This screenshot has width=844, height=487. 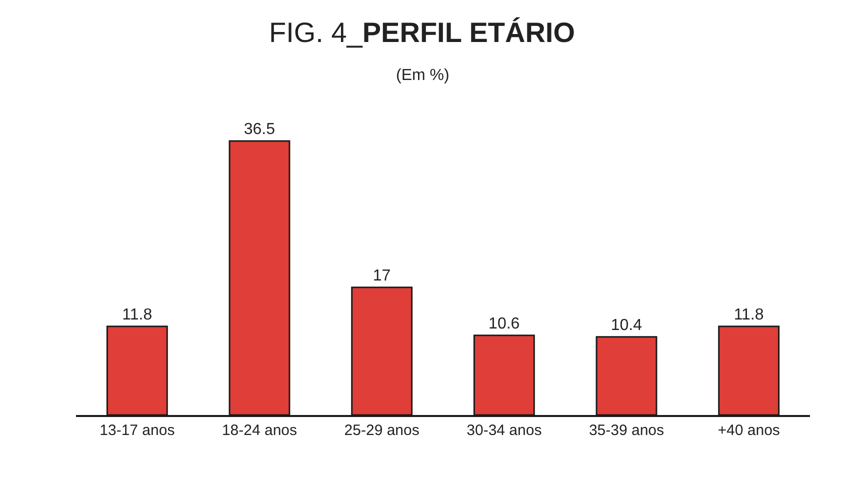 What do you see at coordinates (626, 430) in the screenshot?
I see `x-tick-label: 35-39 anos` at bounding box center [626, 430].